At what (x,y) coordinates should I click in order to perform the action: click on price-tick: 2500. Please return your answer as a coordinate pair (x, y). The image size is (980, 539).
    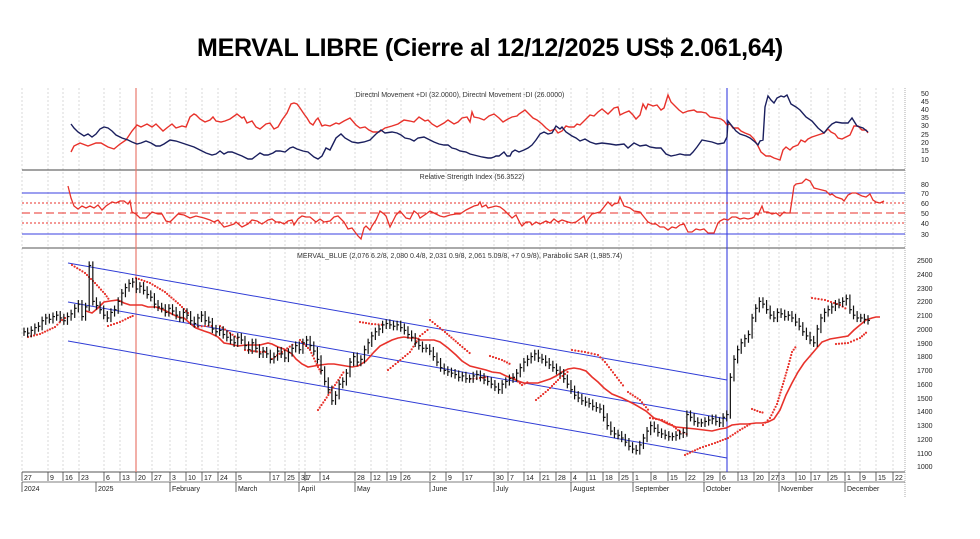
    Looking at the image, I should click on (925, 261).